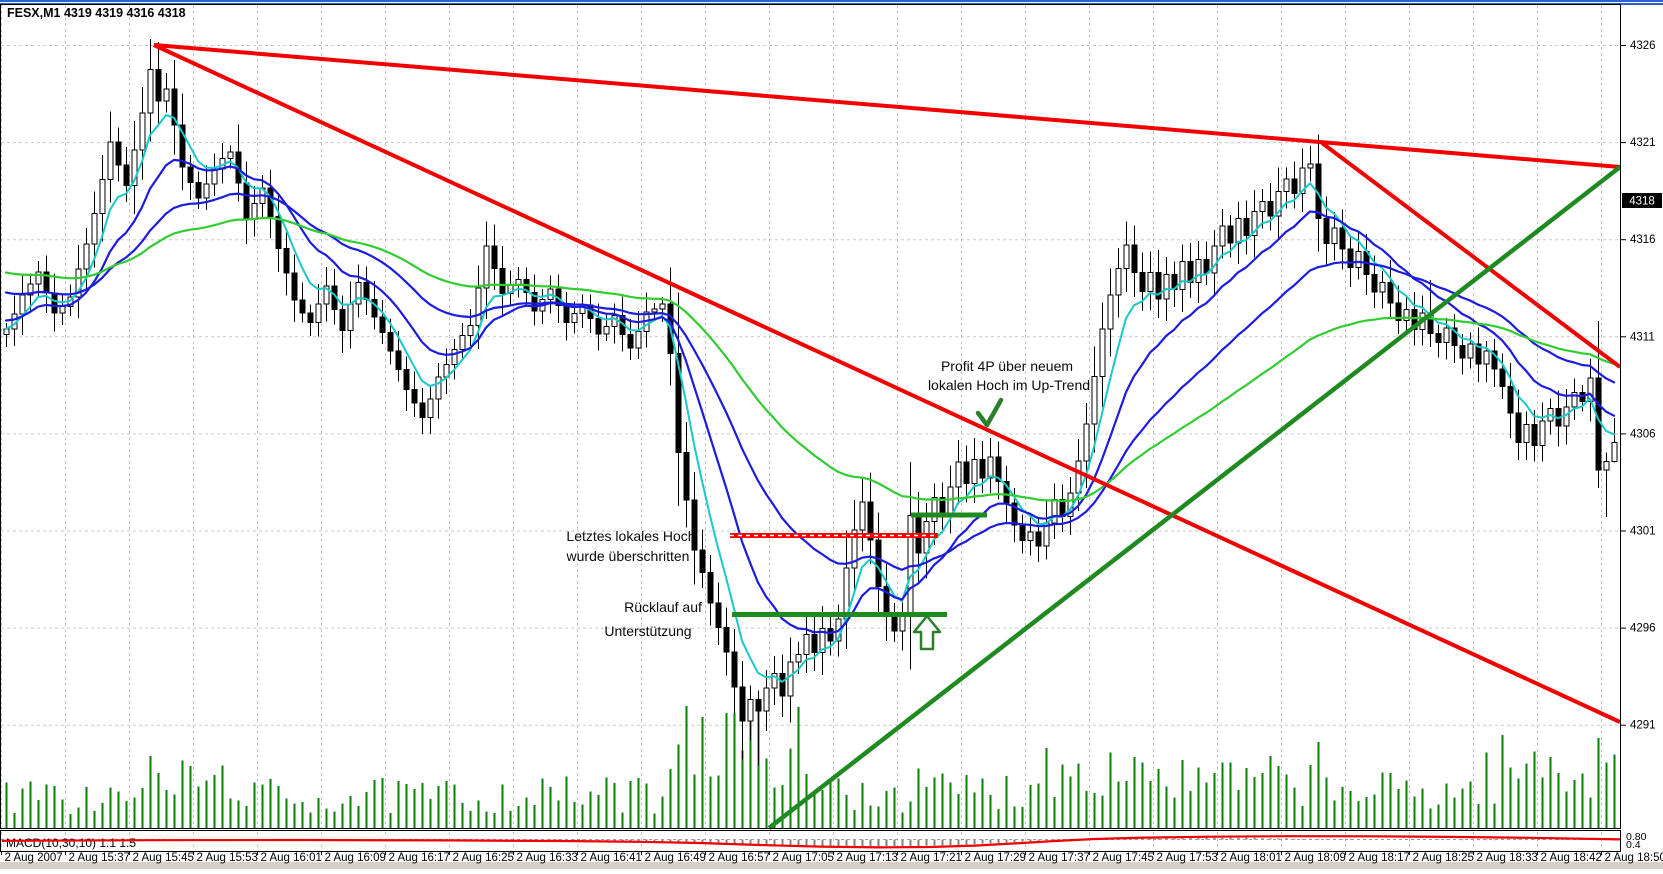 Image resolution: width=1663 pixels, height=874 pixels. I want to click on time-tick-label: 2 Aug 18:33, so click(1507, 858).